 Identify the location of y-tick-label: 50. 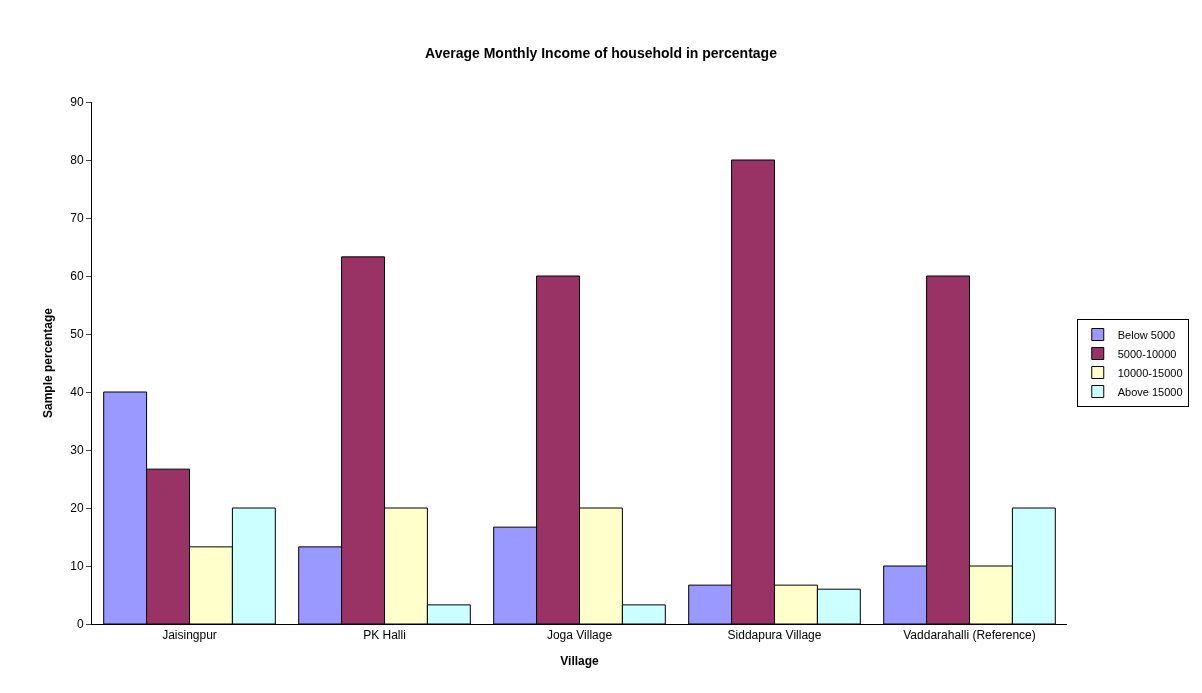
(77, 334).